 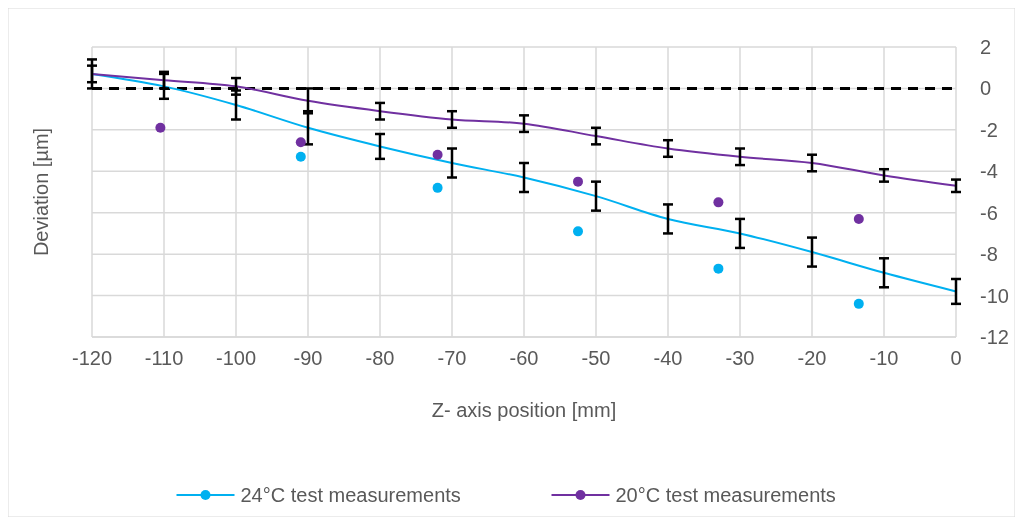 What do you see at coordinates (308, 358) in the screenshot?
I see `x-tick-label: -90` at bounding box center [308, 358].